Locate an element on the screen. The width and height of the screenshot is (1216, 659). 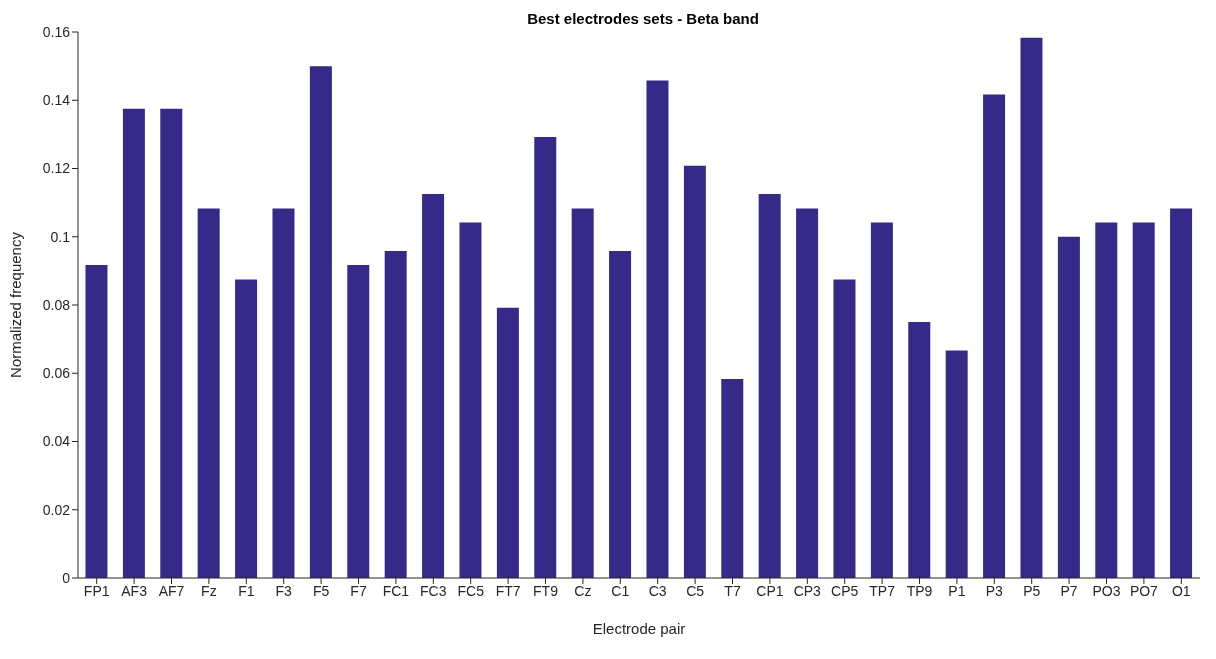
y-axis-title: Normalized frequency is located at coordinates (16, 304).